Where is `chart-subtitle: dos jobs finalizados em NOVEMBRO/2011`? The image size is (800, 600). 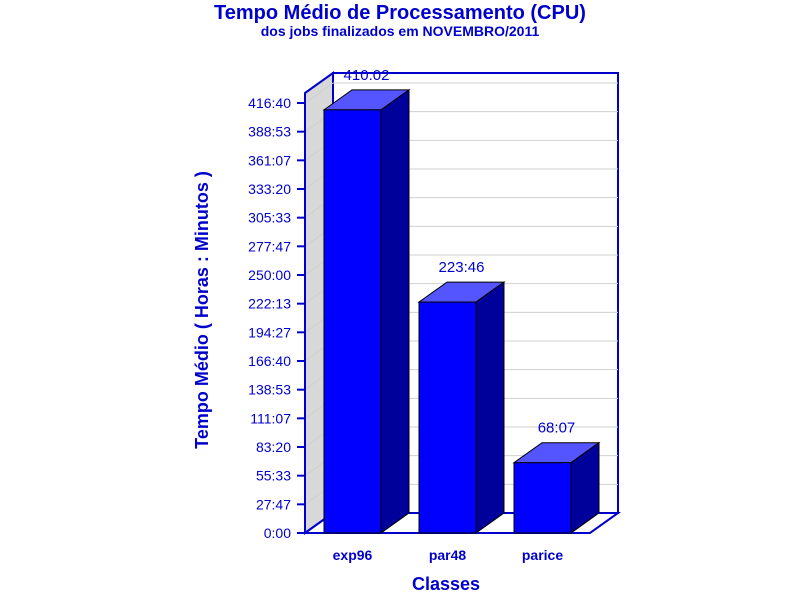 chart-subtitle: dos jobs finalizados em NOVEMBRO/2011 is located at coordinates (400, 31).